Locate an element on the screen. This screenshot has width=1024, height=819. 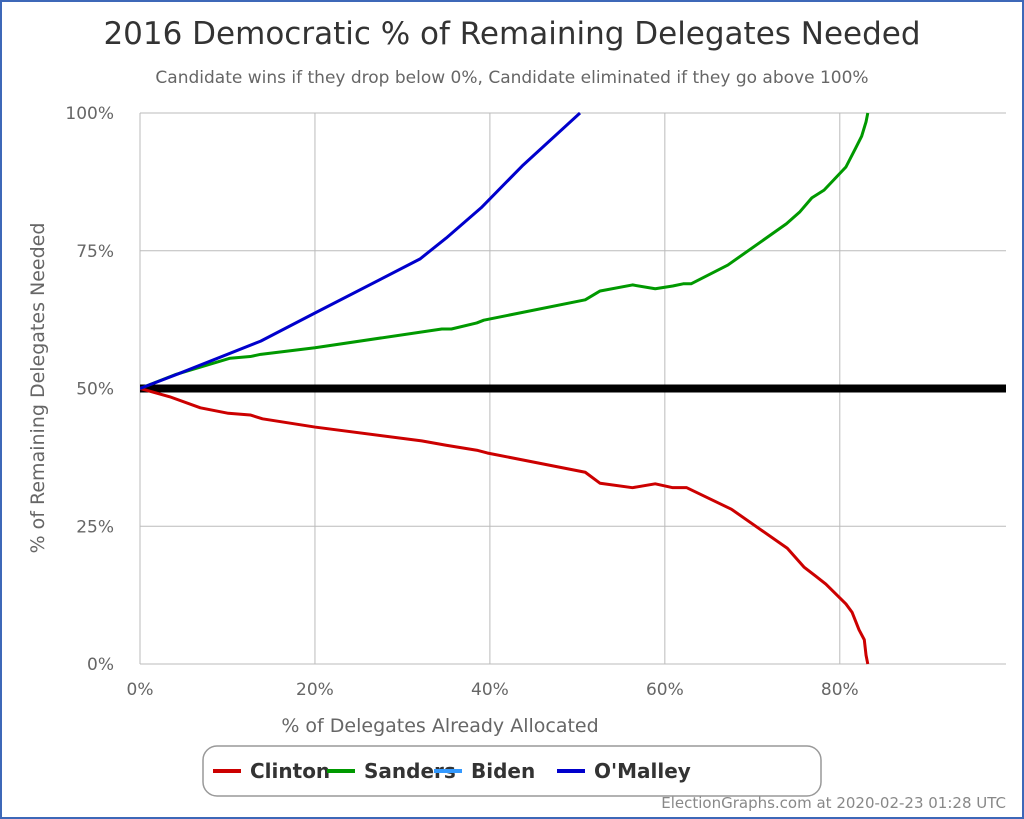
x-axis-label: % of Delegates Already Allocated is located at coordinates (439, 726).